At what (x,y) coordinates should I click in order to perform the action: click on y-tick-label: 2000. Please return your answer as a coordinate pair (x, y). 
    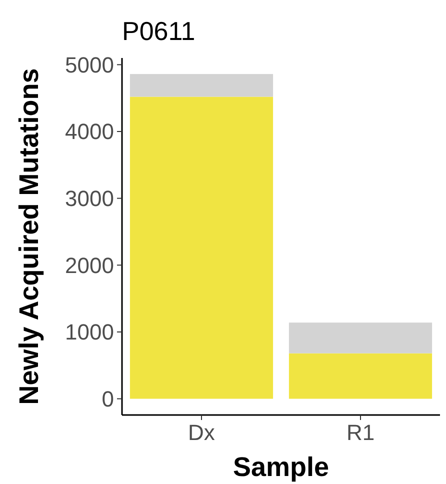
    Looking at the image, I should click on (89, 265).